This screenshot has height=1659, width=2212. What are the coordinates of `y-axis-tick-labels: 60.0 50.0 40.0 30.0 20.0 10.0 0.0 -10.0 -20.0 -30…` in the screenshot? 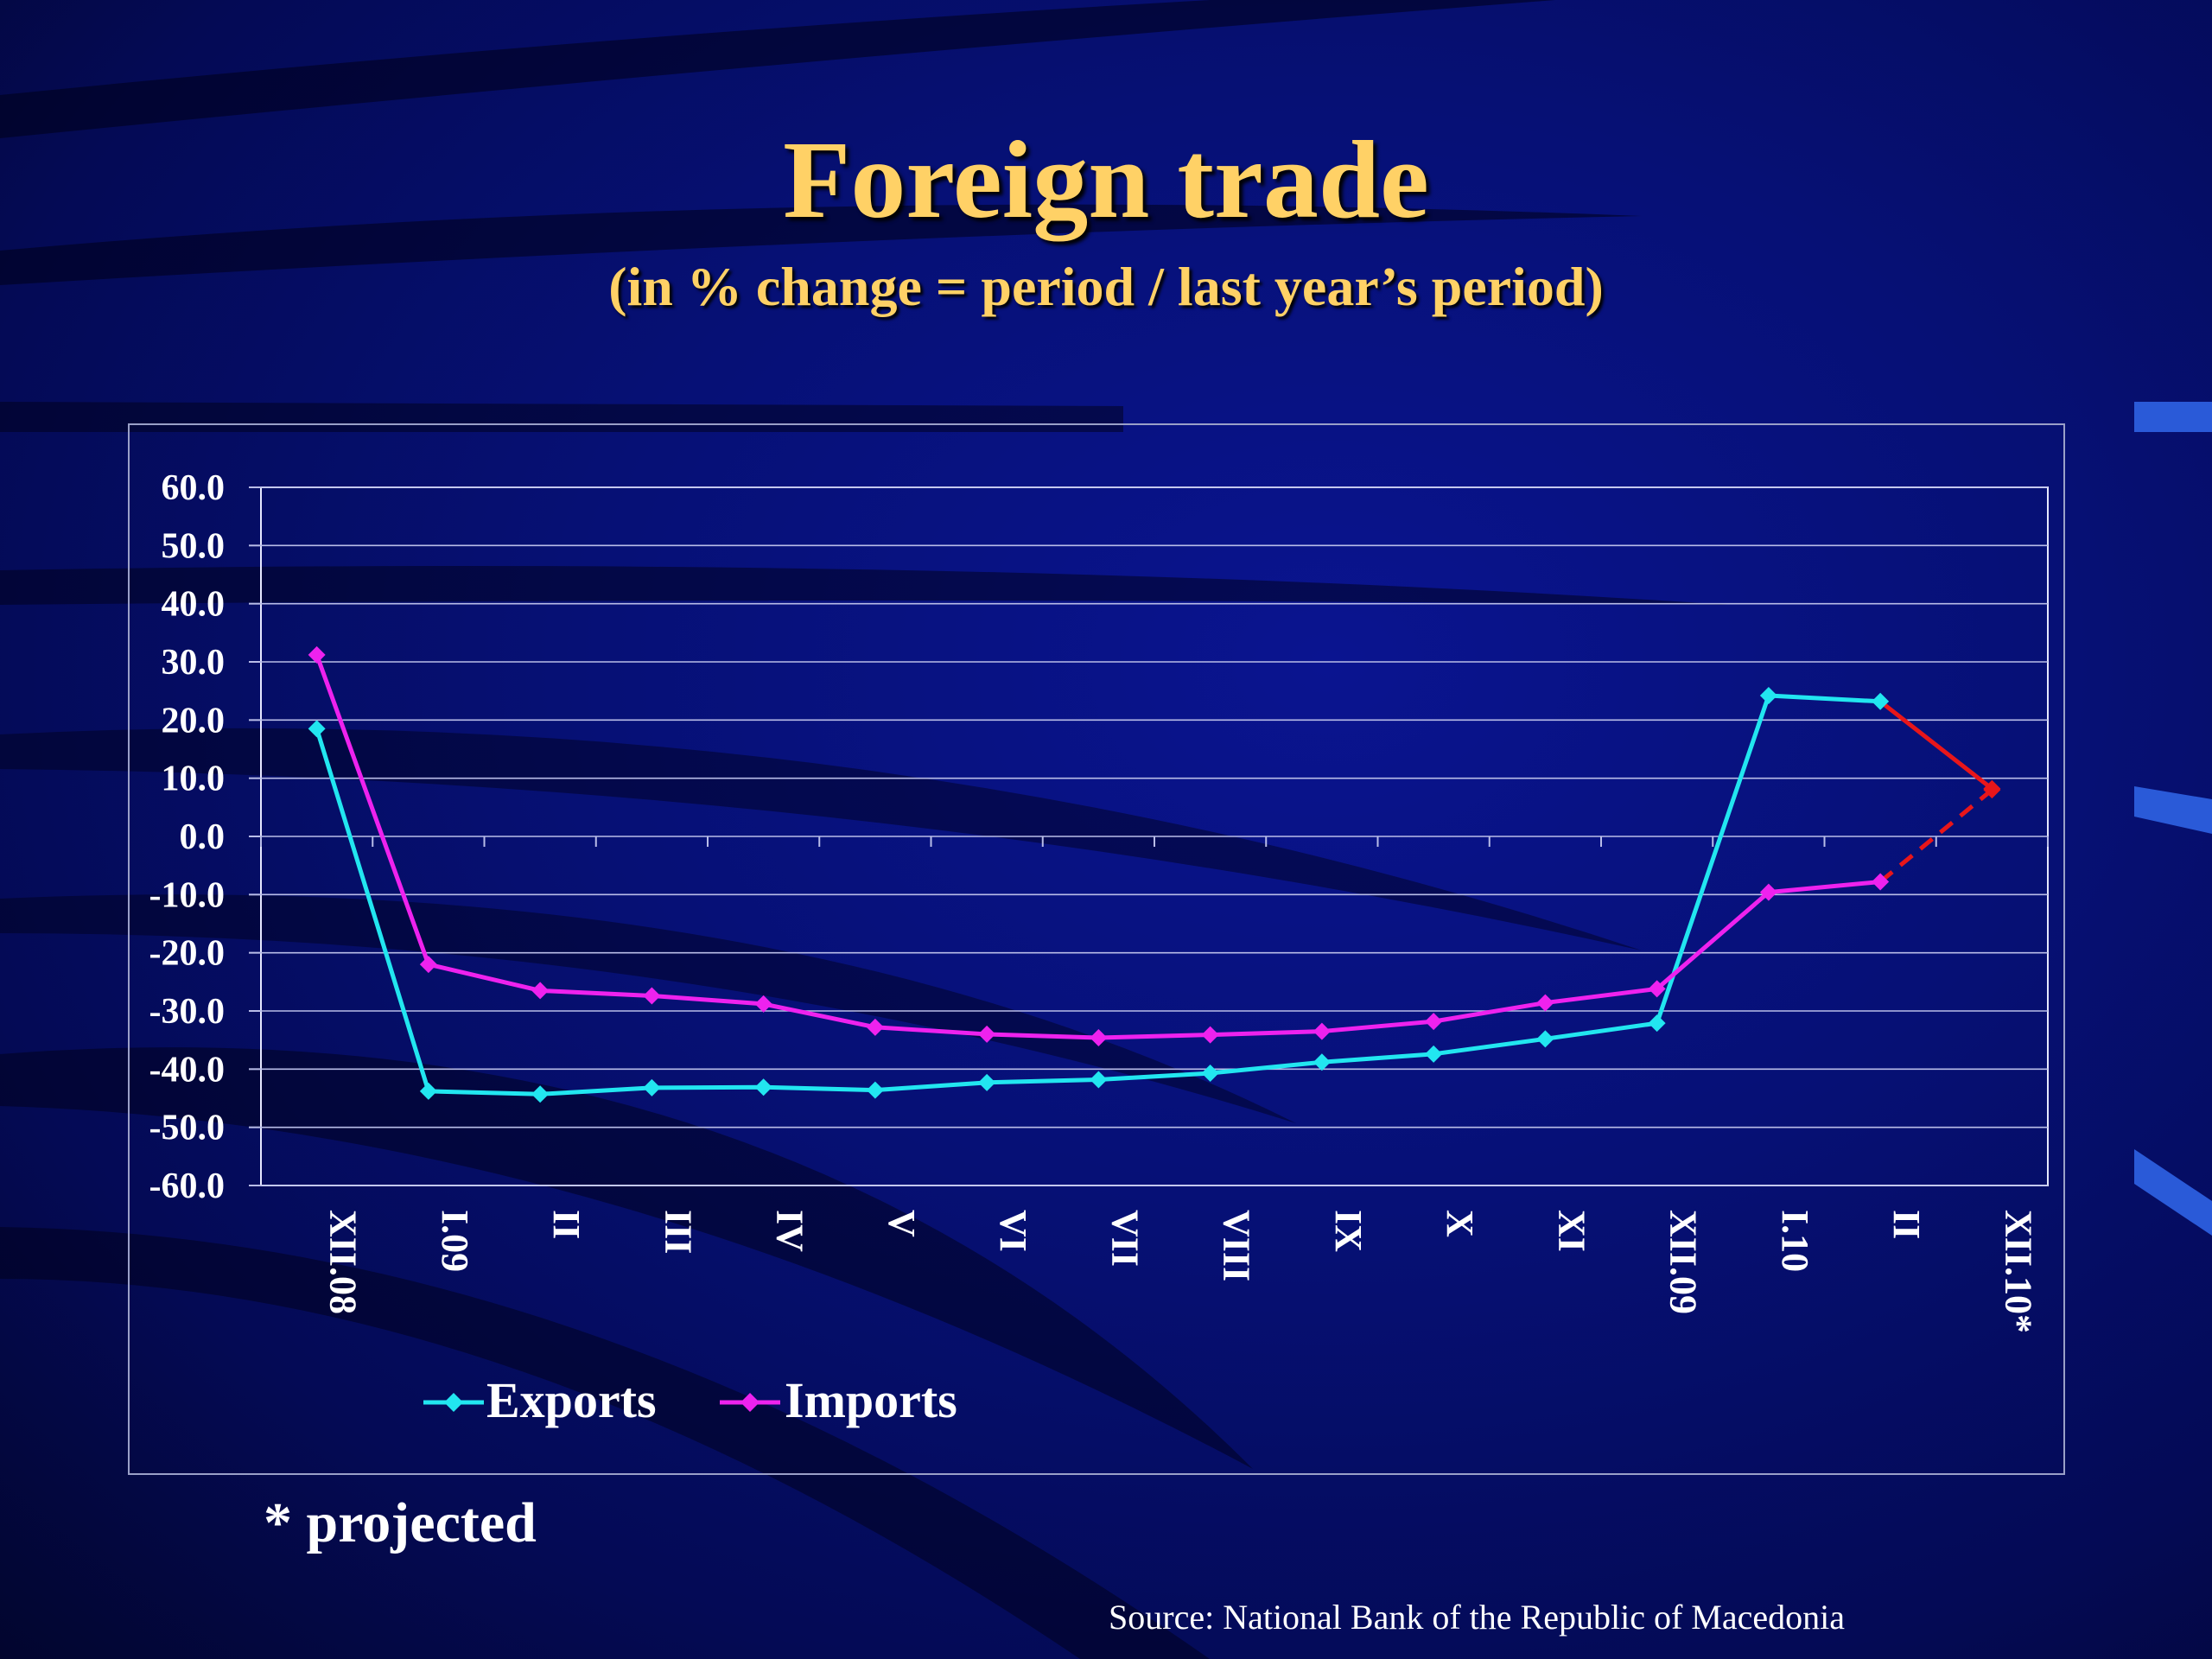 It's located at (187, 837).